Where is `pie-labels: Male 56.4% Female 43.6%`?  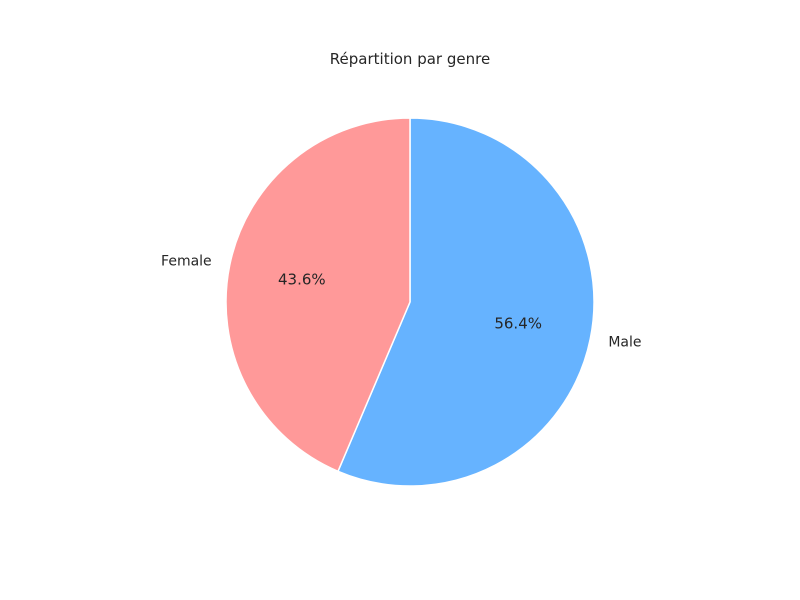
pie-labels: Male 56.4% Female 43.6% is located at coordinates (401, 302).